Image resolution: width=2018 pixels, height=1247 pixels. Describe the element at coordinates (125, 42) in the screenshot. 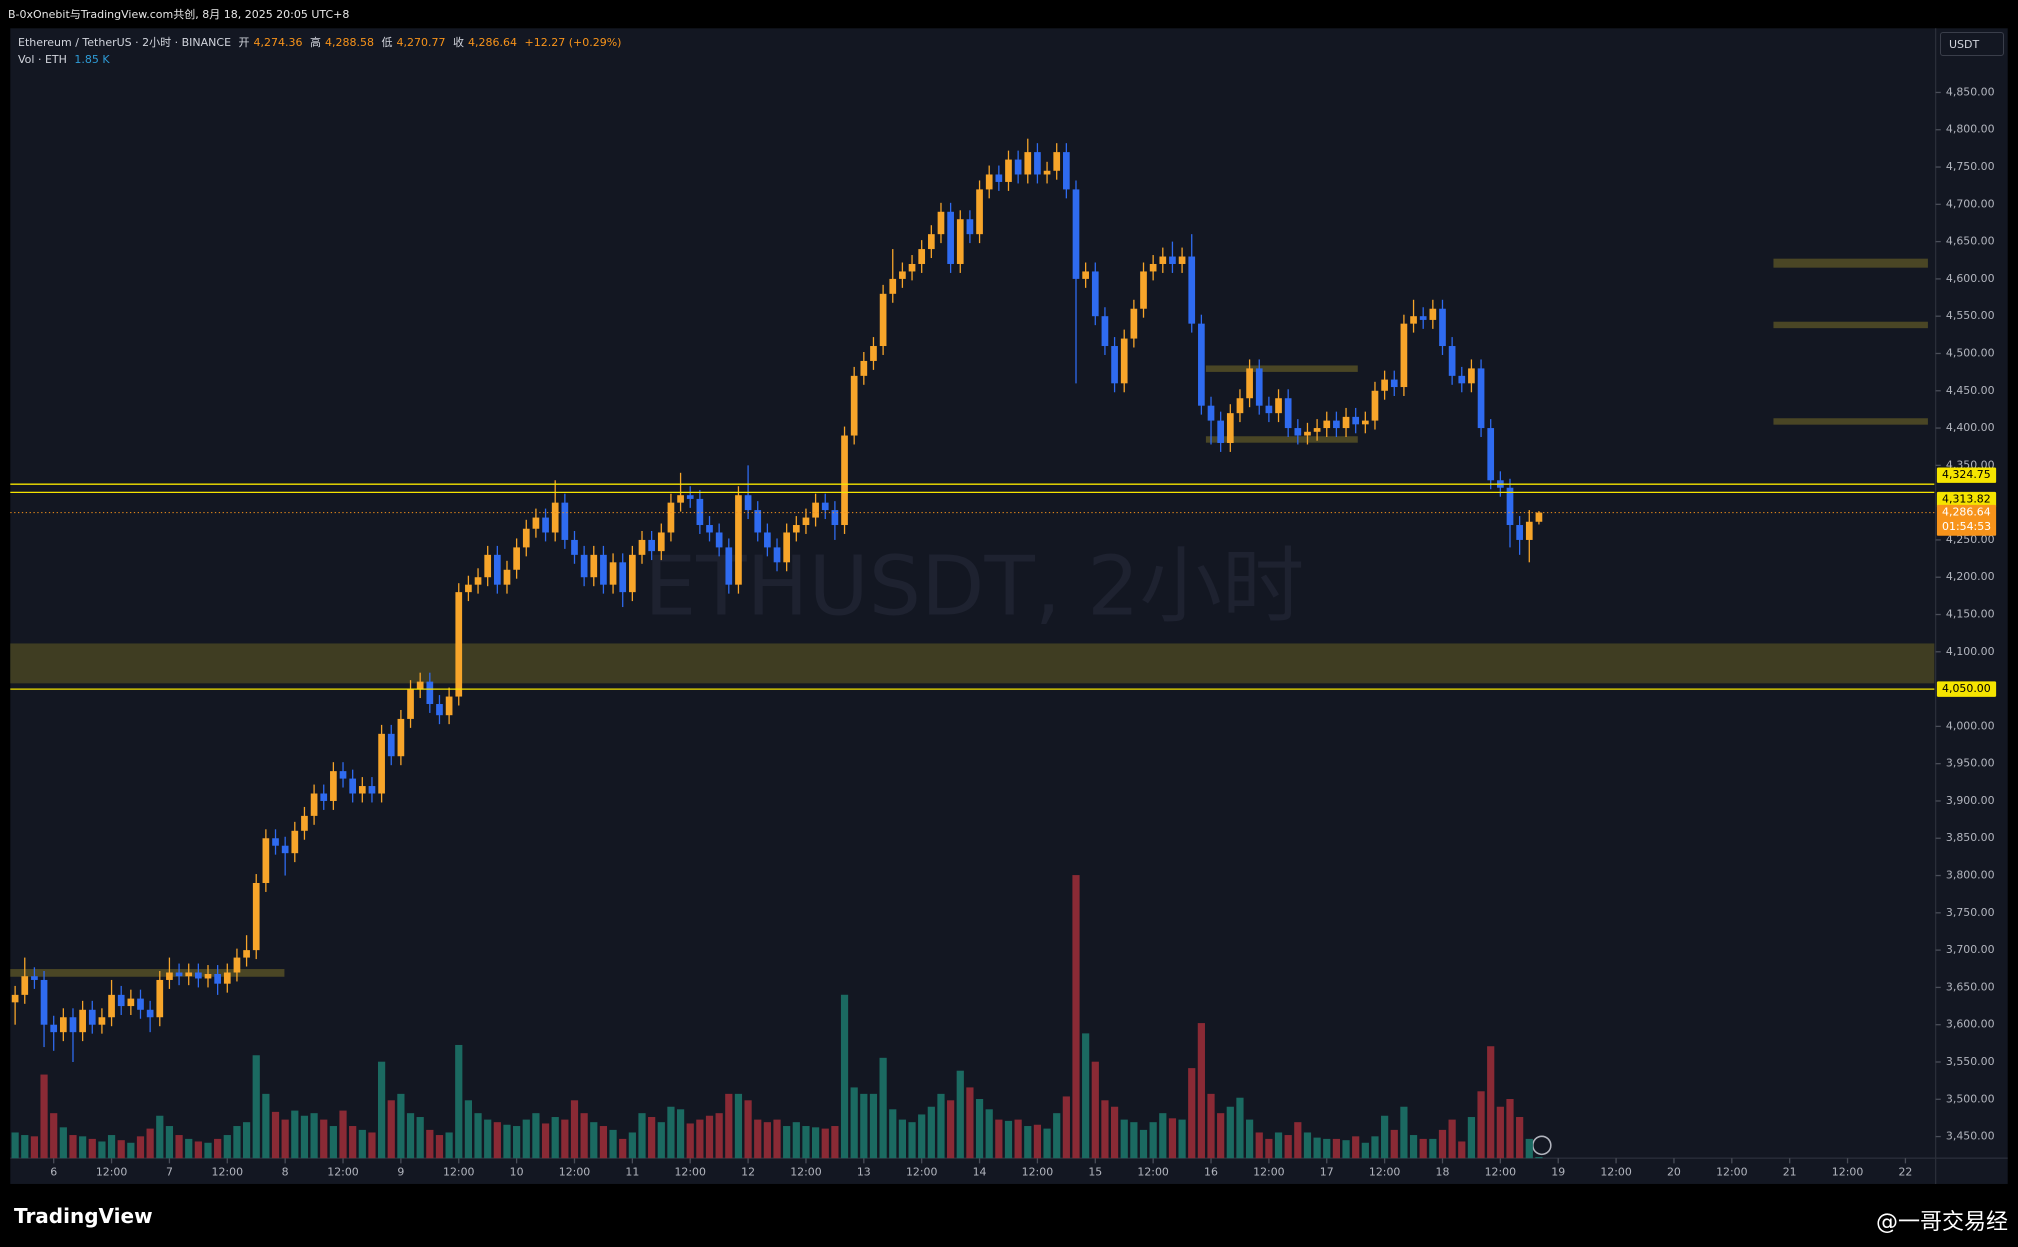

I see `symbol: Ethereum / TetherUS · 2小时 · BINANCE` at that location.